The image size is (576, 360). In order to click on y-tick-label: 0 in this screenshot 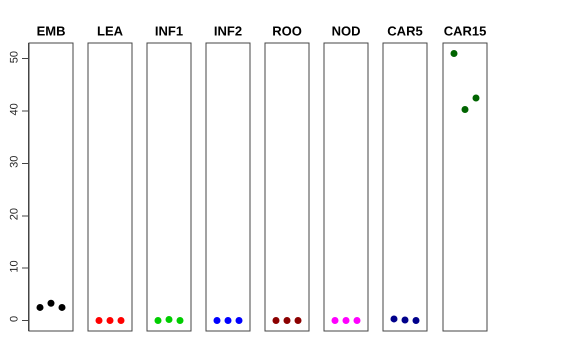, I will do `click(14, 319)`.